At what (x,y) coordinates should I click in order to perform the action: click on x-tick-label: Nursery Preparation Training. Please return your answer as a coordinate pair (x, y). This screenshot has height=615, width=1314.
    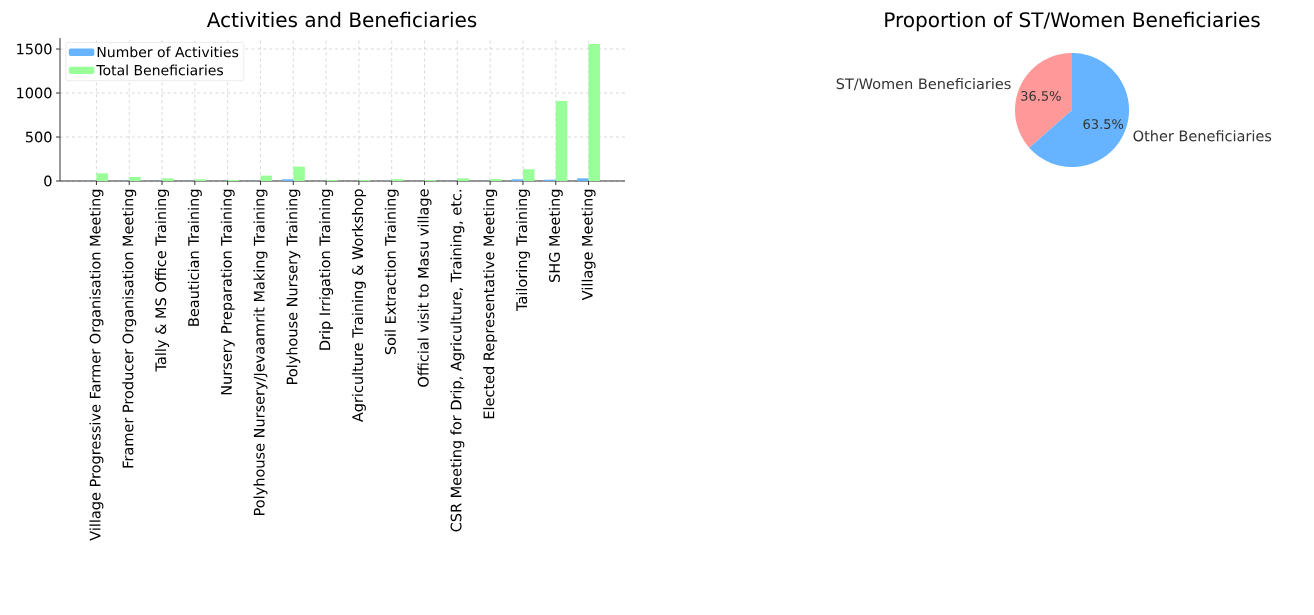
    Looking at the image, I should click on (227, 292).